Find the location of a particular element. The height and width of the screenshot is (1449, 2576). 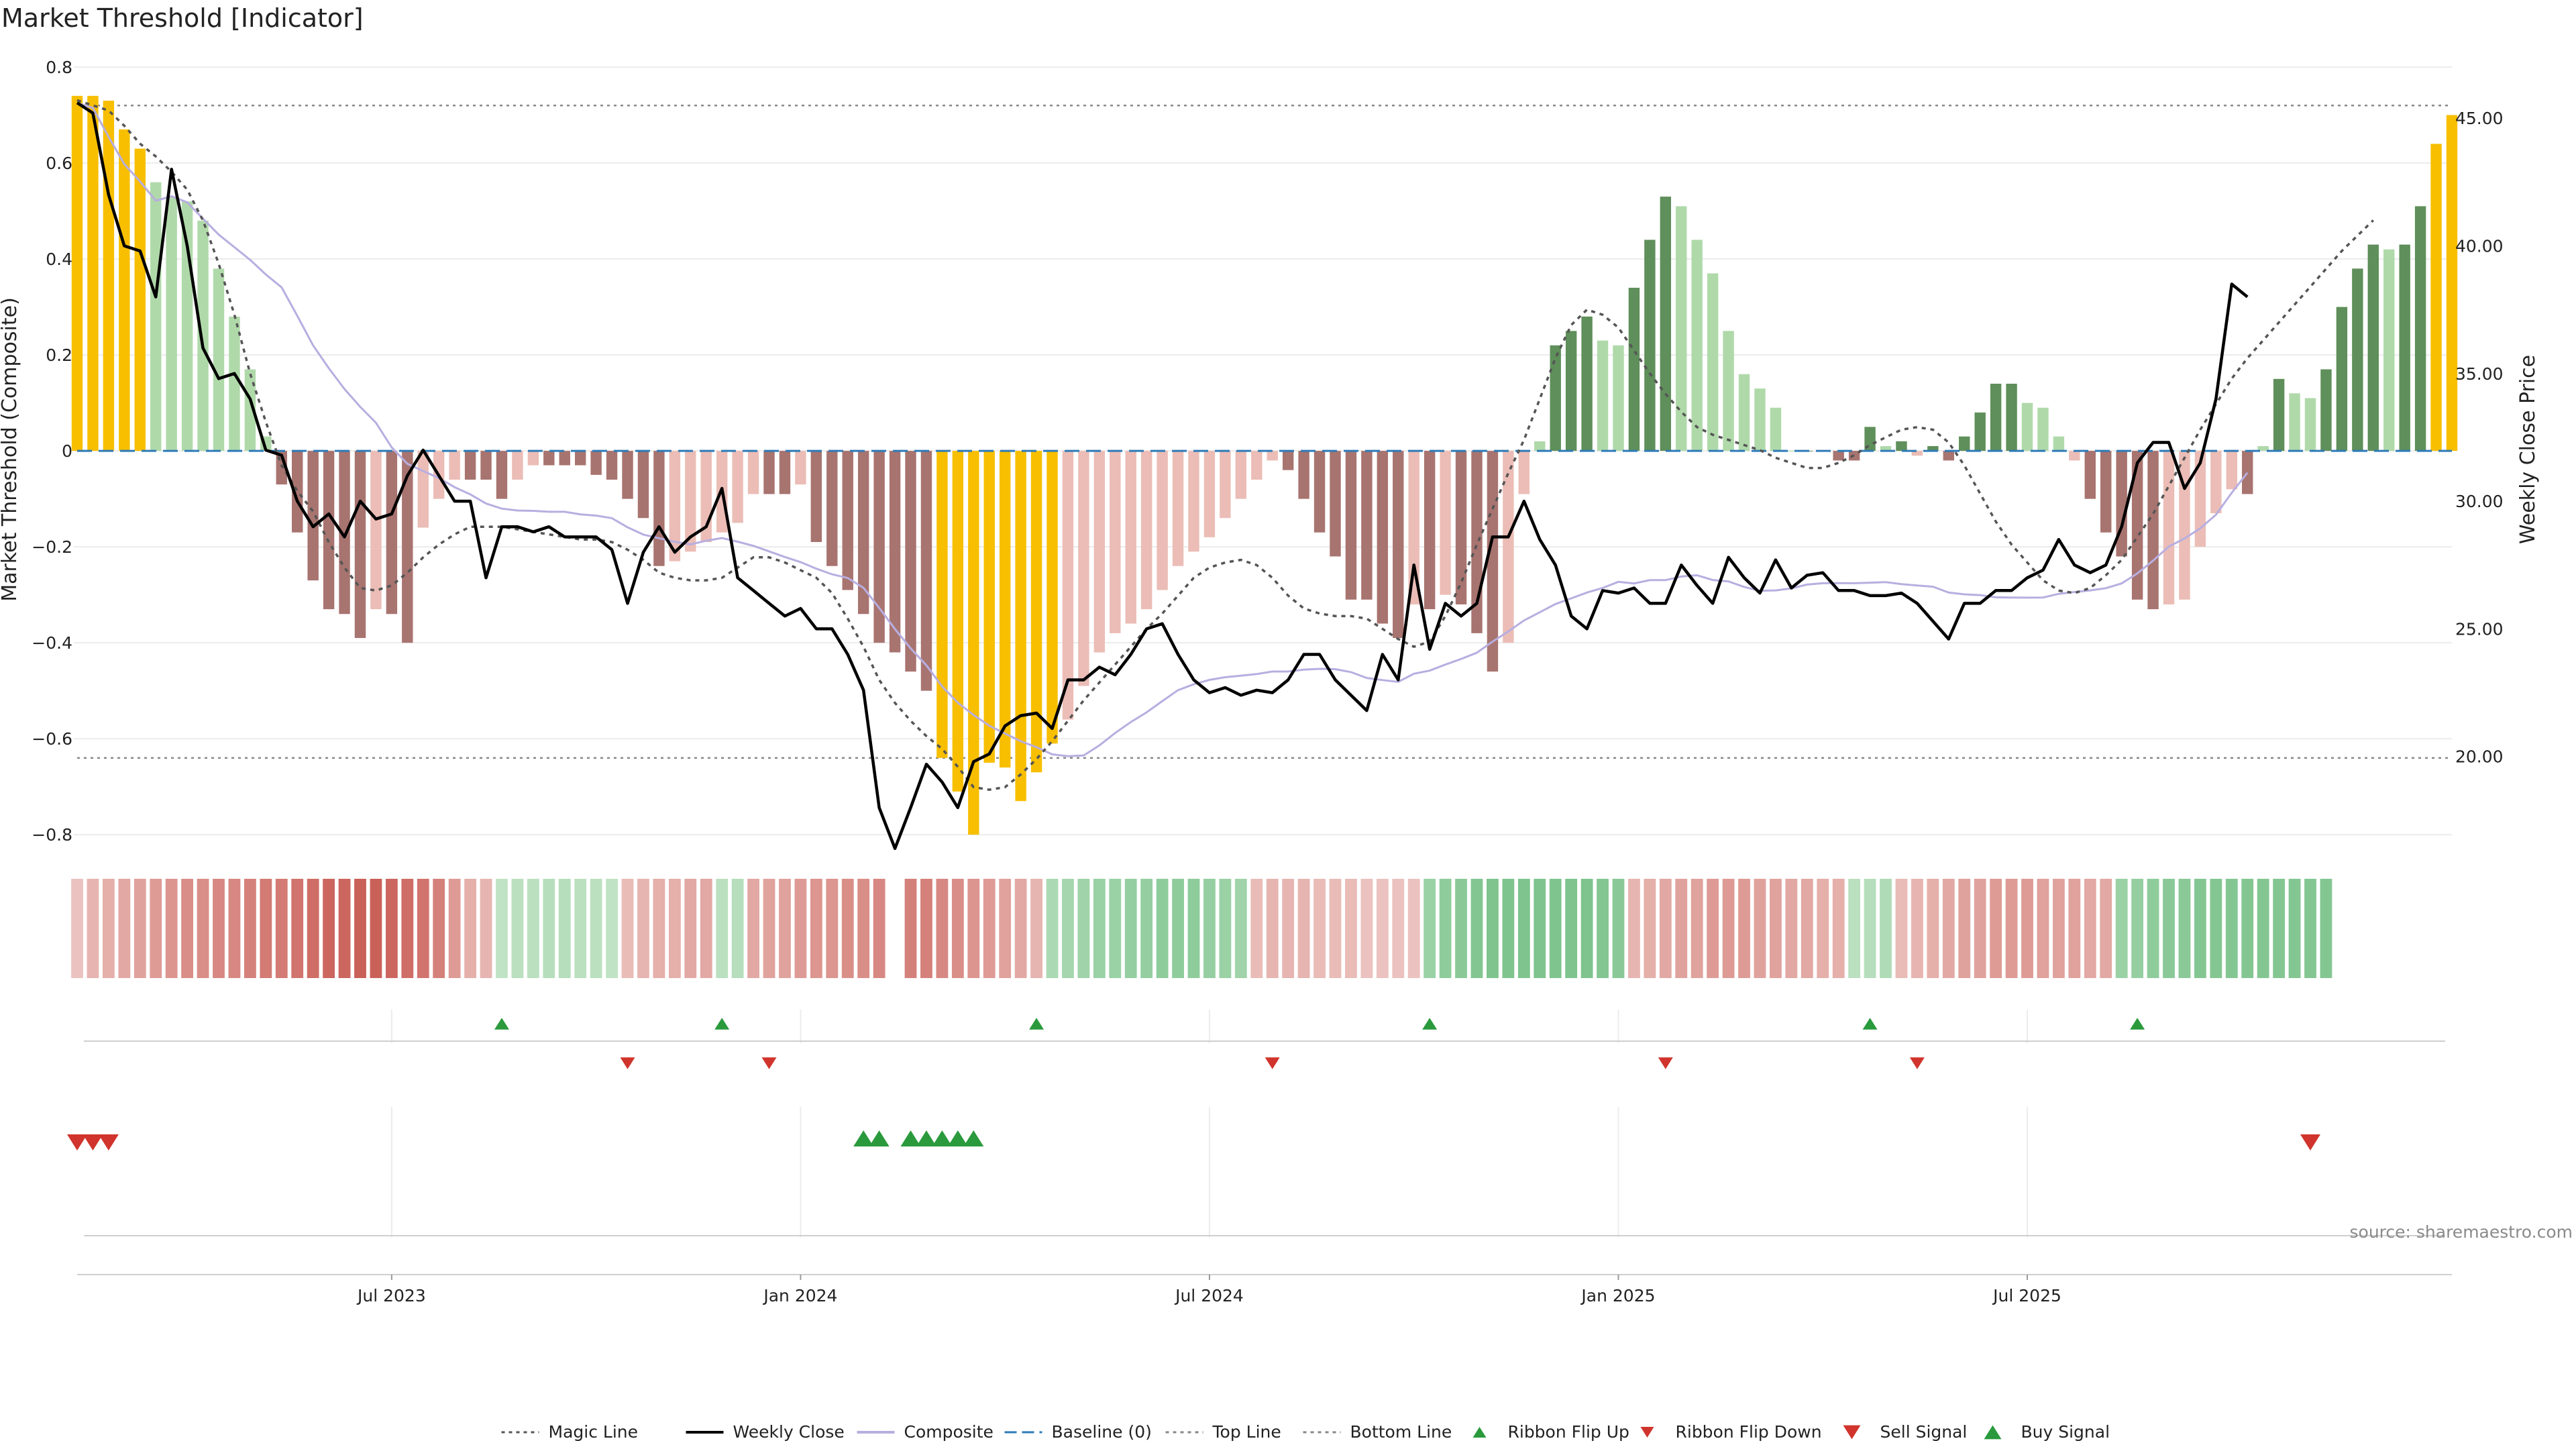

legend-label: Ribbon Flip Down is located at coordinates (1749, 1432).